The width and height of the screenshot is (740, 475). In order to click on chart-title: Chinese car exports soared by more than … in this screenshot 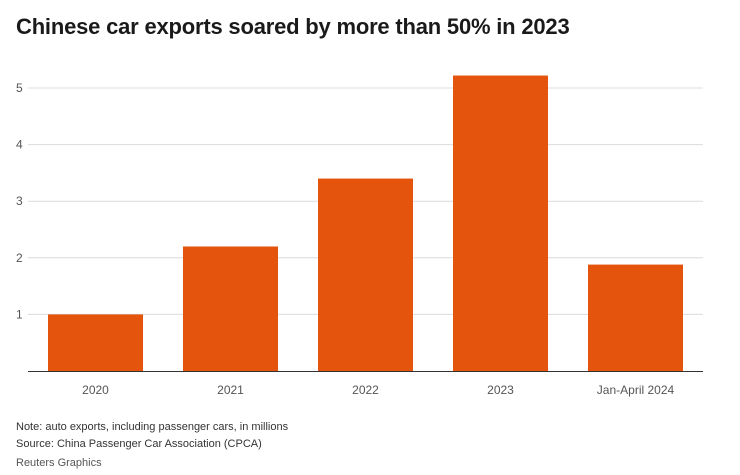, I will do `click(293, 26)`.